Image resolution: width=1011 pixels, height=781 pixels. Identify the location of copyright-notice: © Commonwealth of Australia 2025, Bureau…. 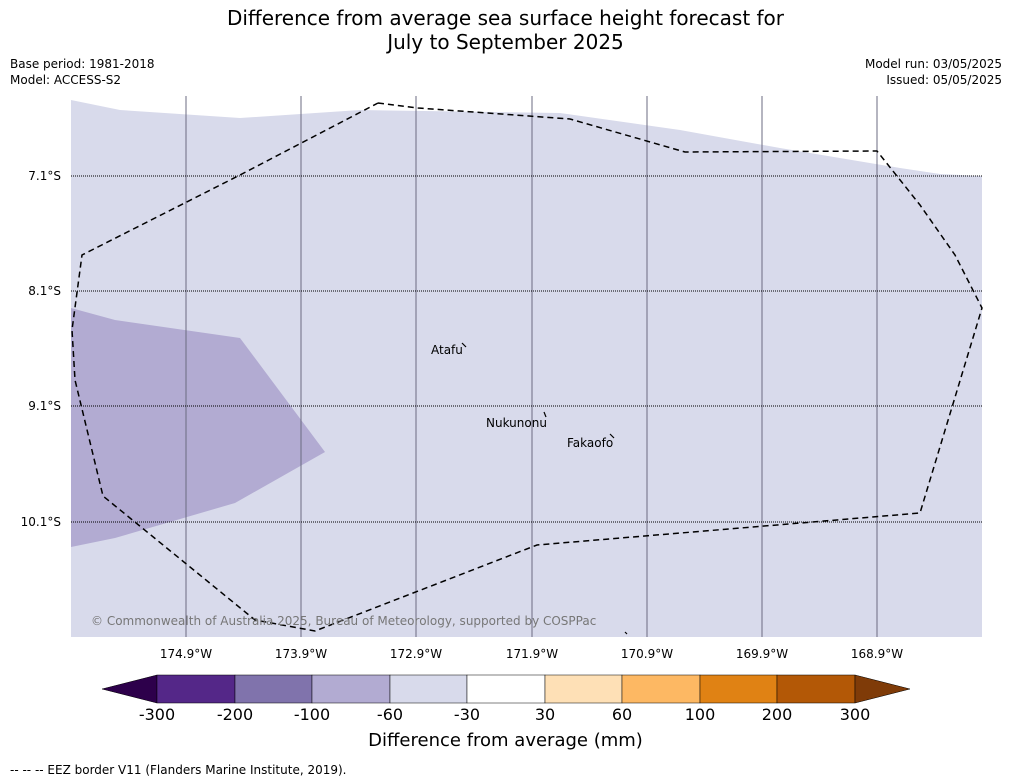
(344, 621).